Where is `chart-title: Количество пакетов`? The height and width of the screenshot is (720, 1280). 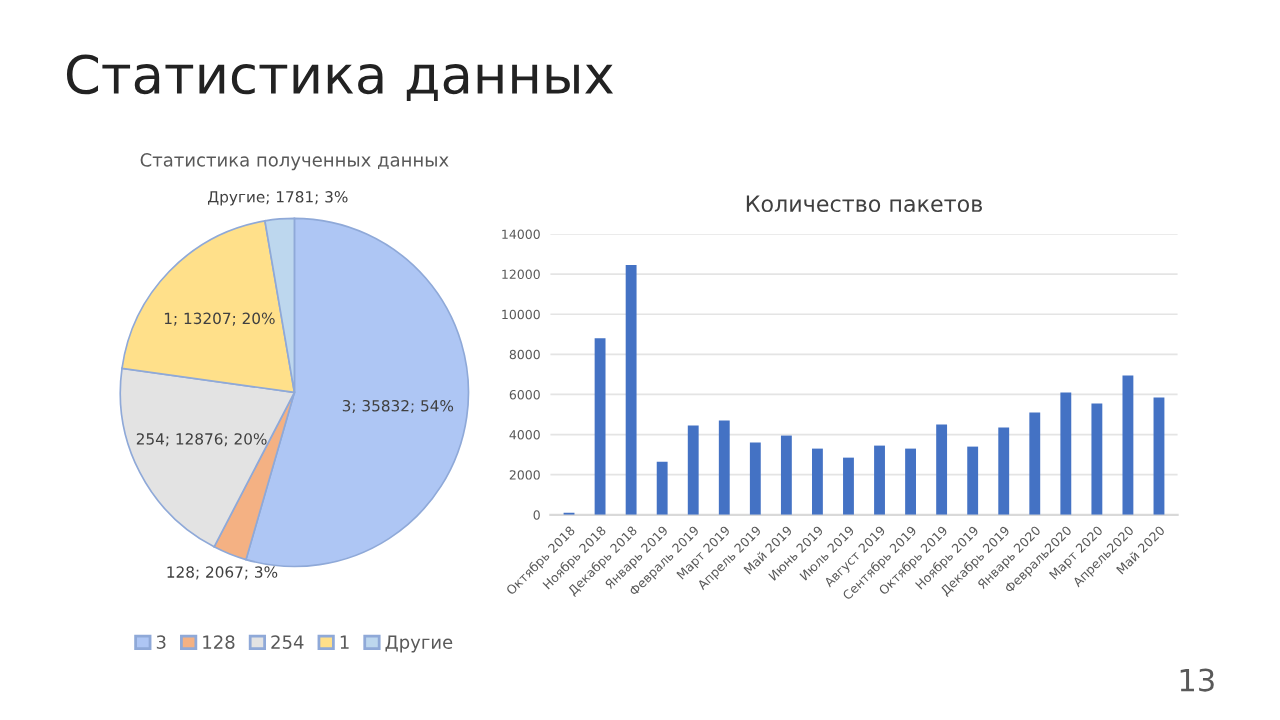
chart-title: Количество пакетов is located at coordinates (864, 204).